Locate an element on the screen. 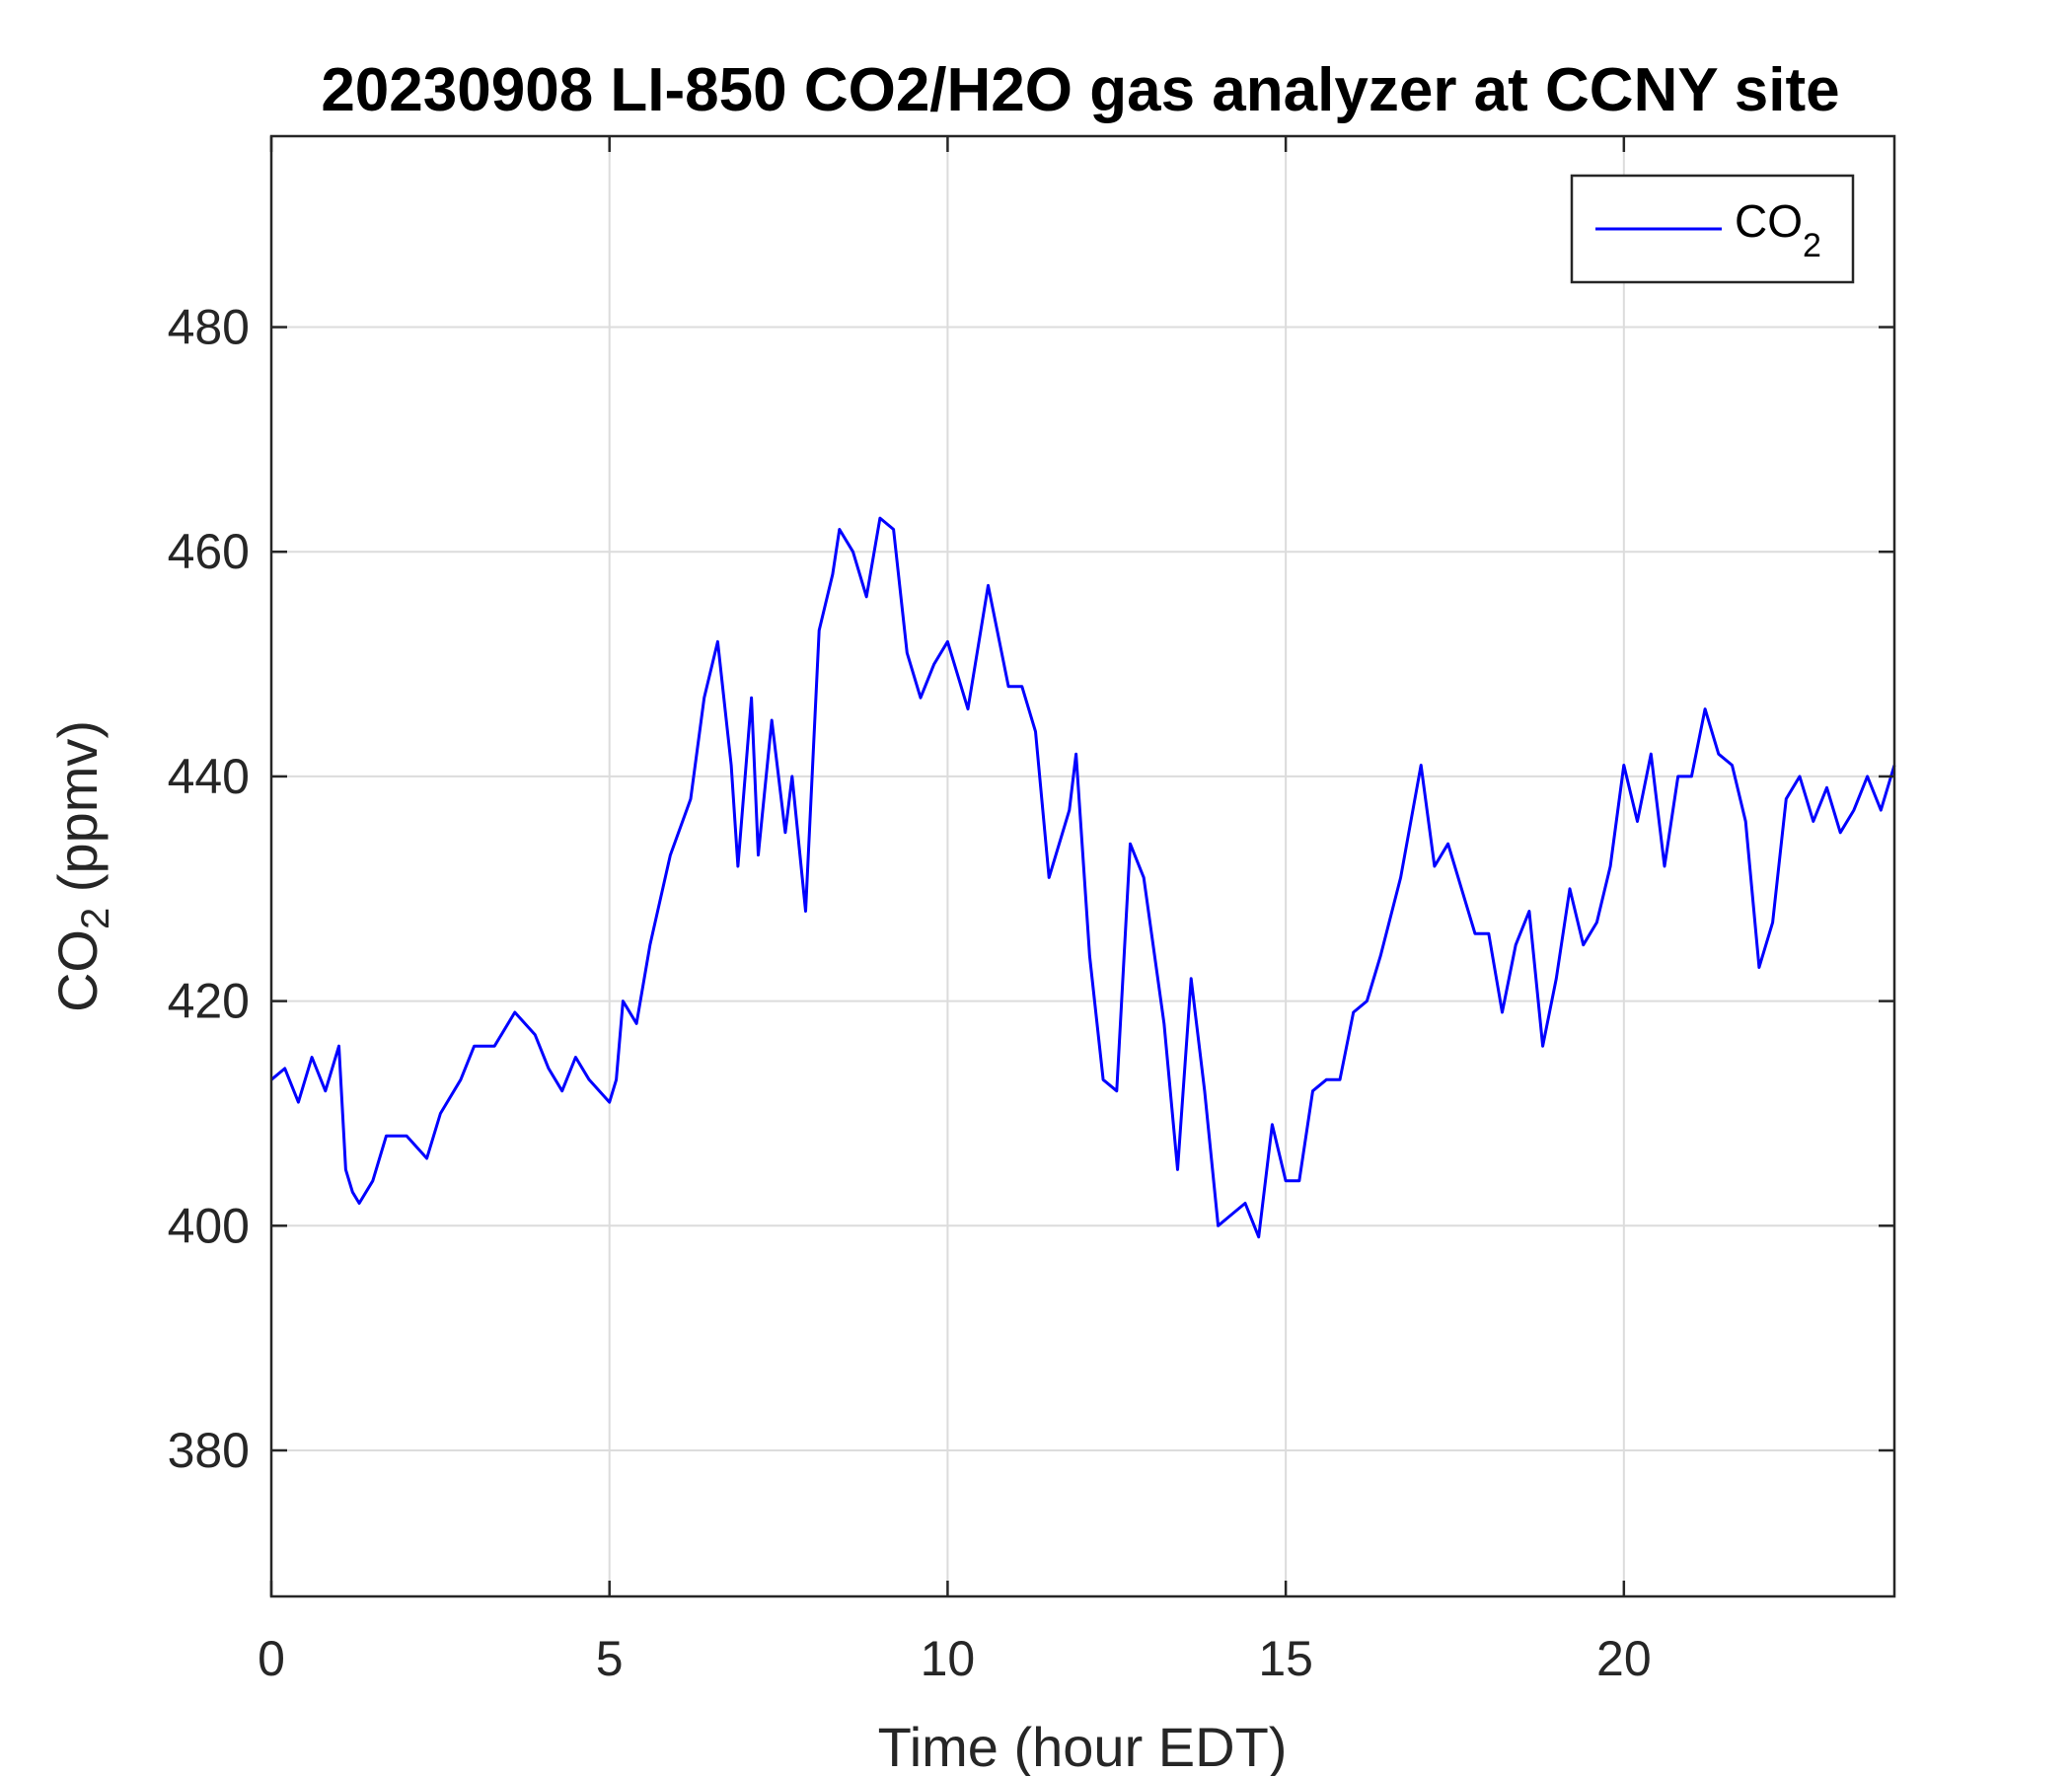  legend-entry-main: CO is located at coordinates (1769, 221).